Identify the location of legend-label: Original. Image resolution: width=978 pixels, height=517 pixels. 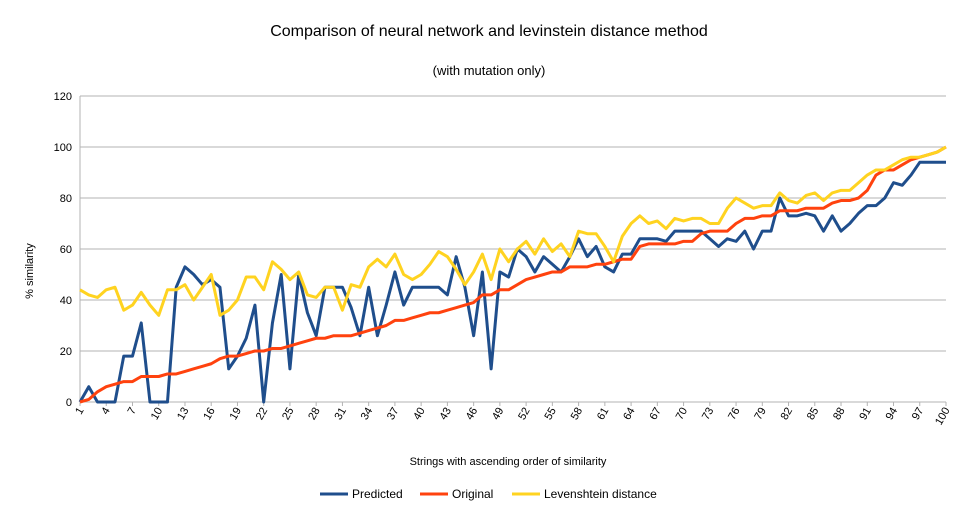
(472, 494).